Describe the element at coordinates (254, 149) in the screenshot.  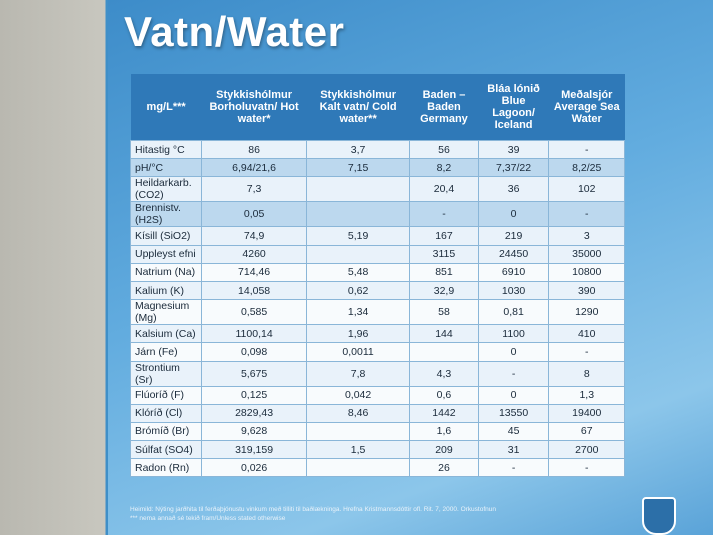
I see `value-cell: 86` at that location.